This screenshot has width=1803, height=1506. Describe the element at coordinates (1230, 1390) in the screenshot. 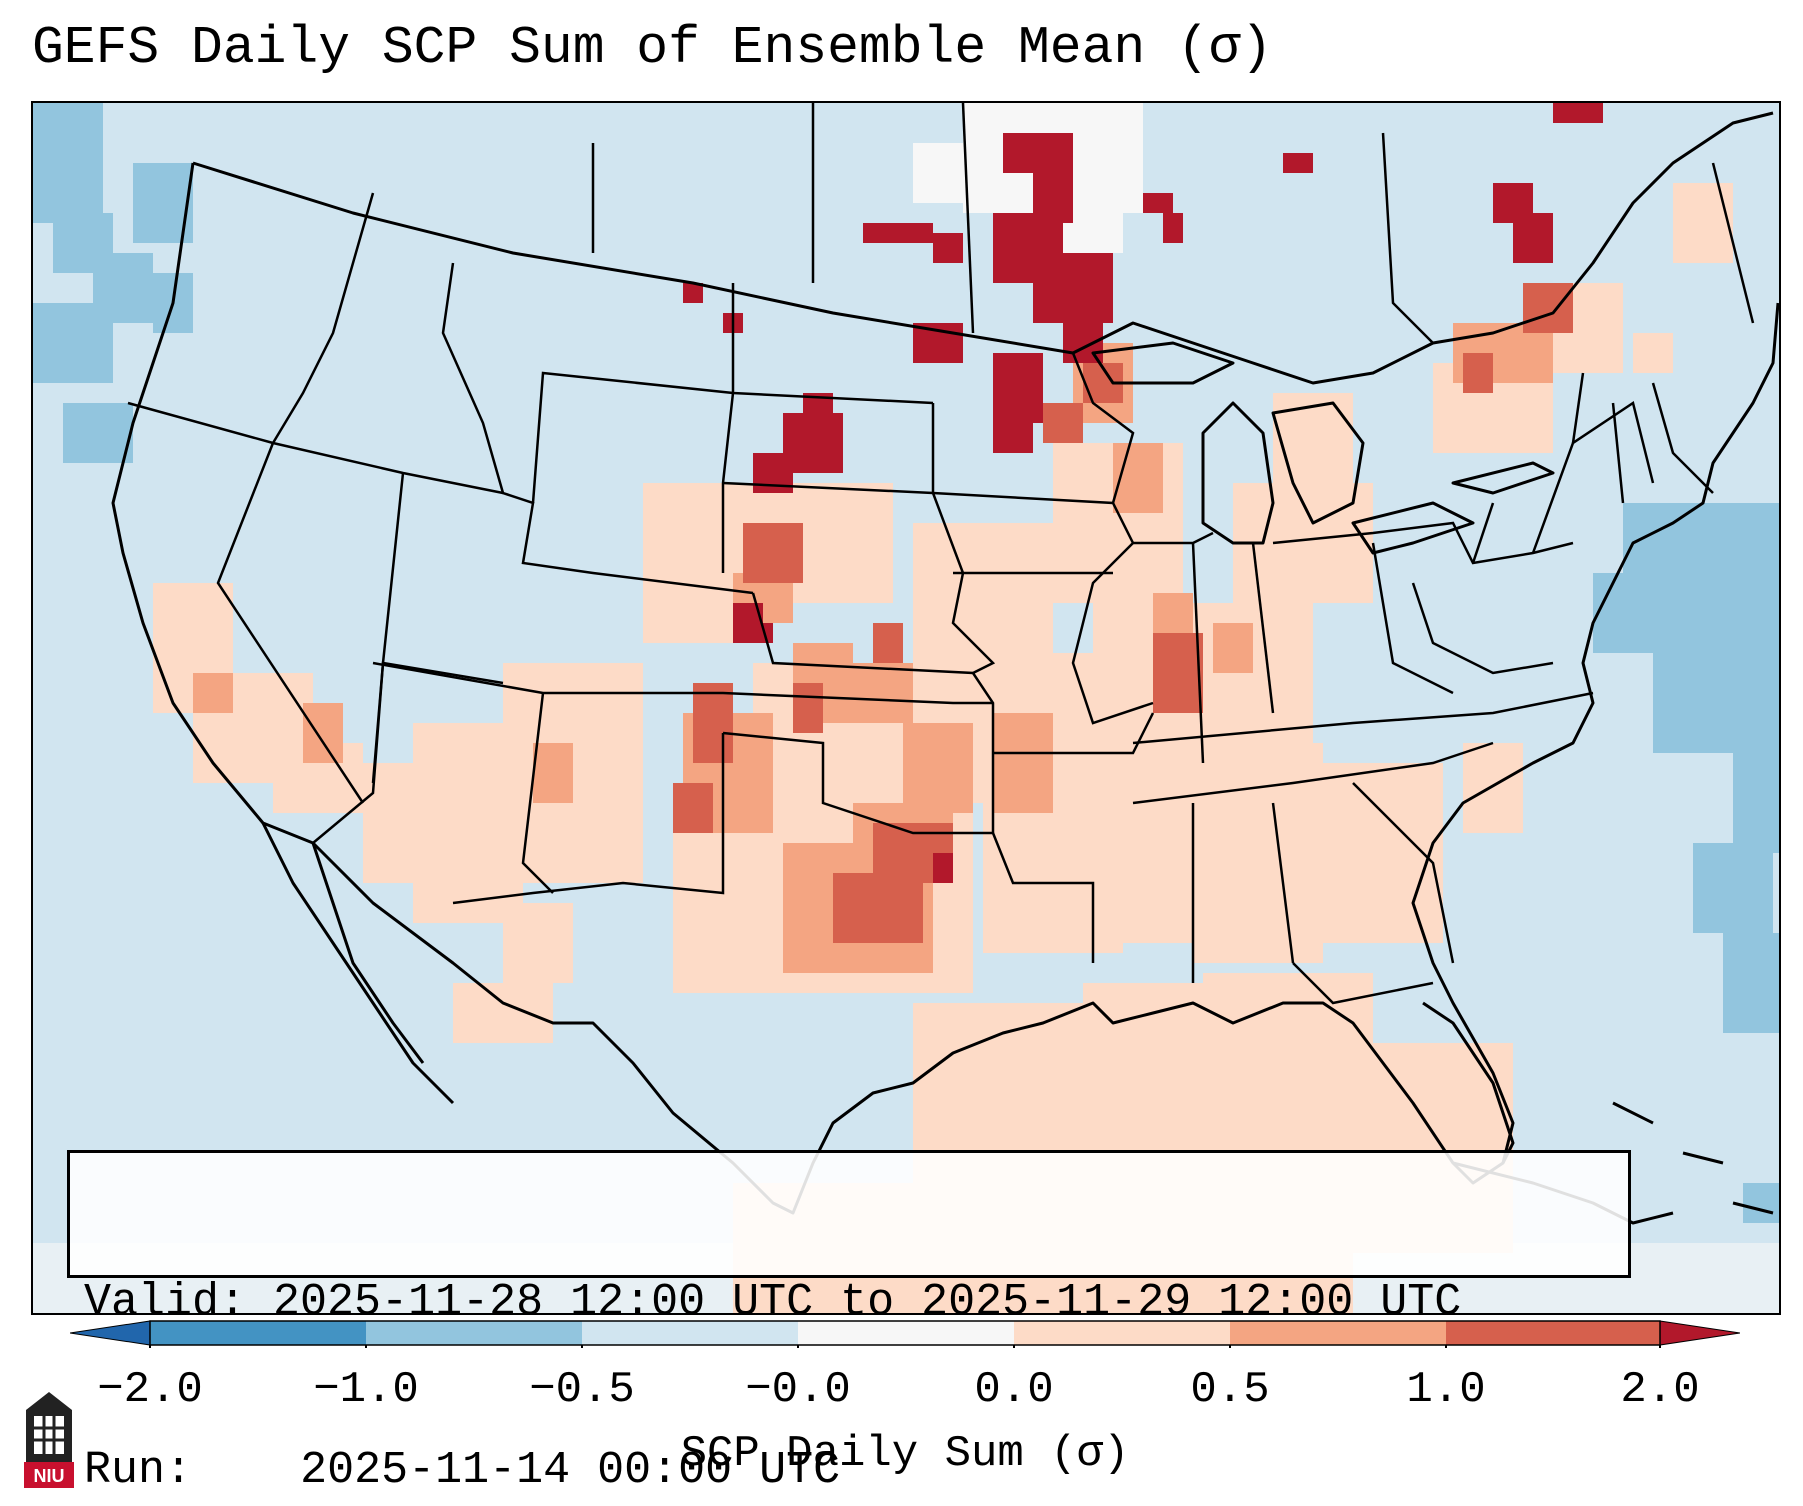

I see `colorbar-tick-label: 0.5` at that location.